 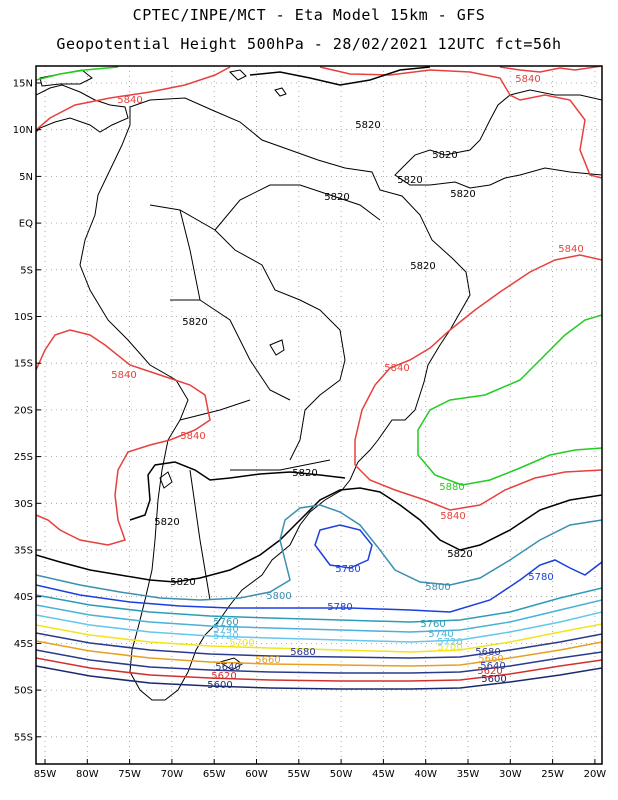 I want to click on lon-tick-label: 20W, so click(x=595, y=774).